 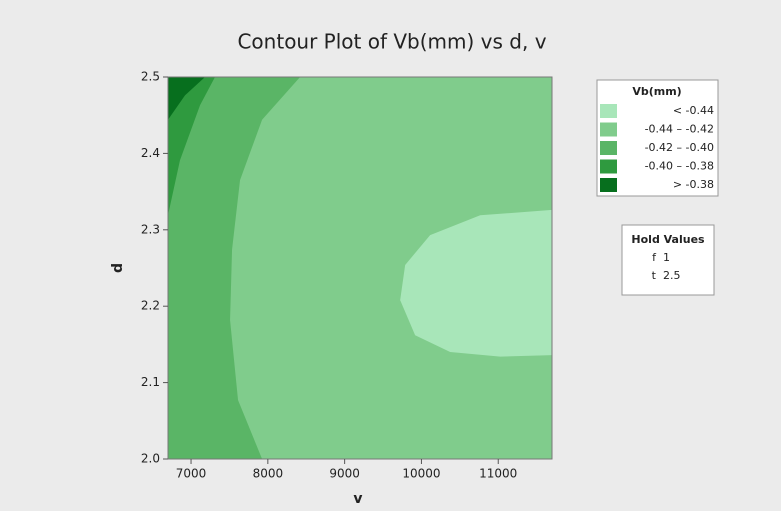 I want to click on x-tick-label: 10000, so click(x=421, y=474).